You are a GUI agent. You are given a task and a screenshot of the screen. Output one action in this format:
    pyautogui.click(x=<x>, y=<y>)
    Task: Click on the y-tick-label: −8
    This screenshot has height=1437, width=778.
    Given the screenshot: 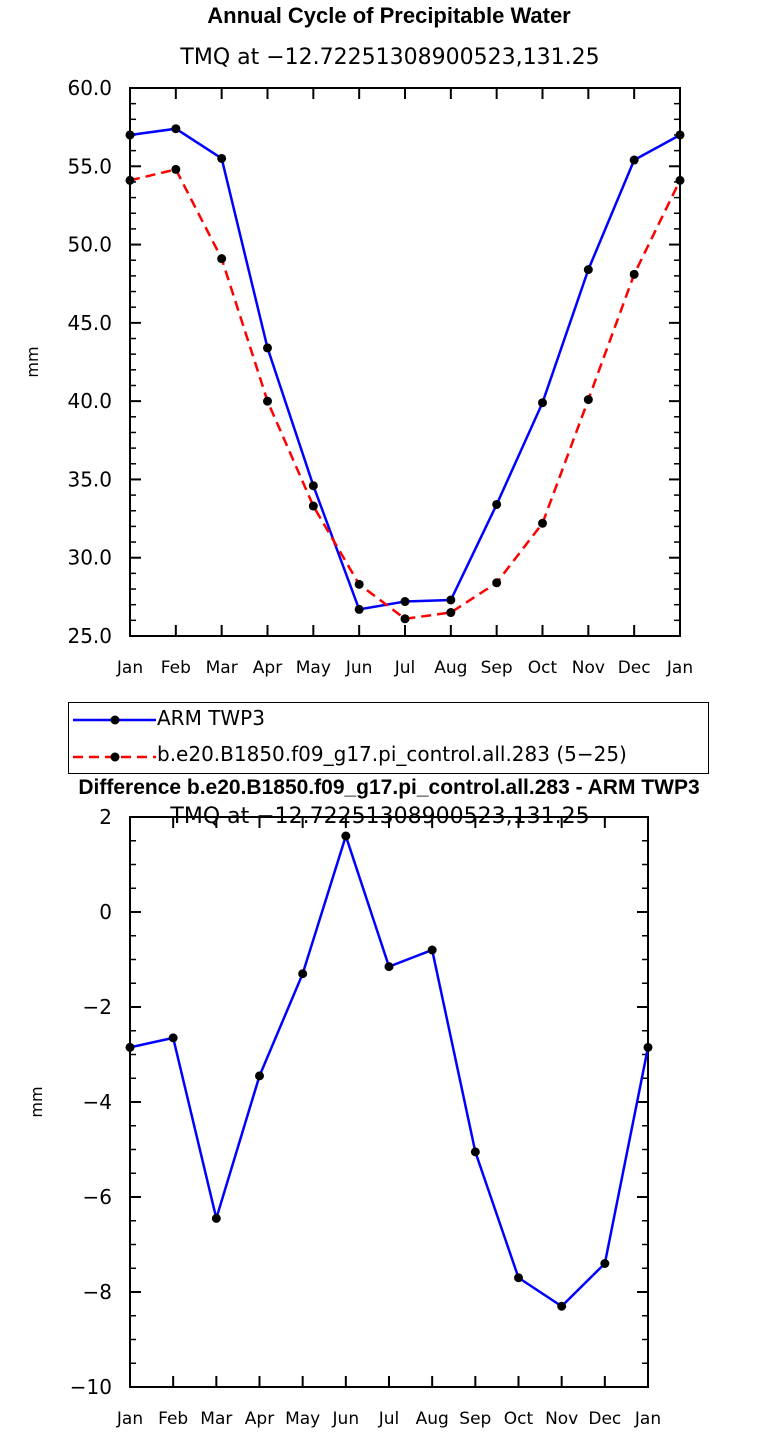 What is the action you would take?
    pyautogui.click(x=97, y=1292)
    